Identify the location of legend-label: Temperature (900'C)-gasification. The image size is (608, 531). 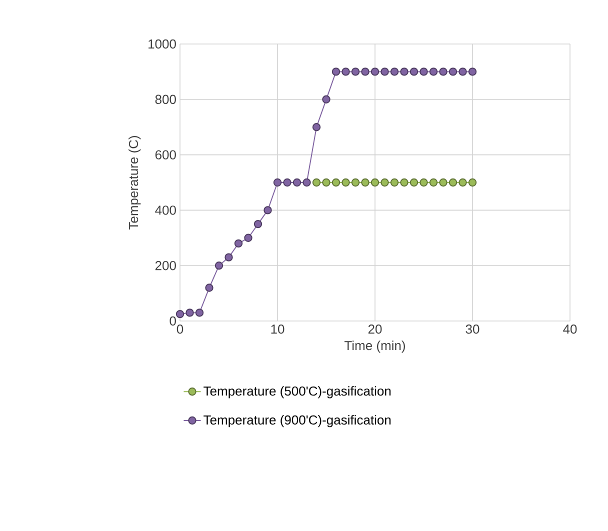
(297, 421).